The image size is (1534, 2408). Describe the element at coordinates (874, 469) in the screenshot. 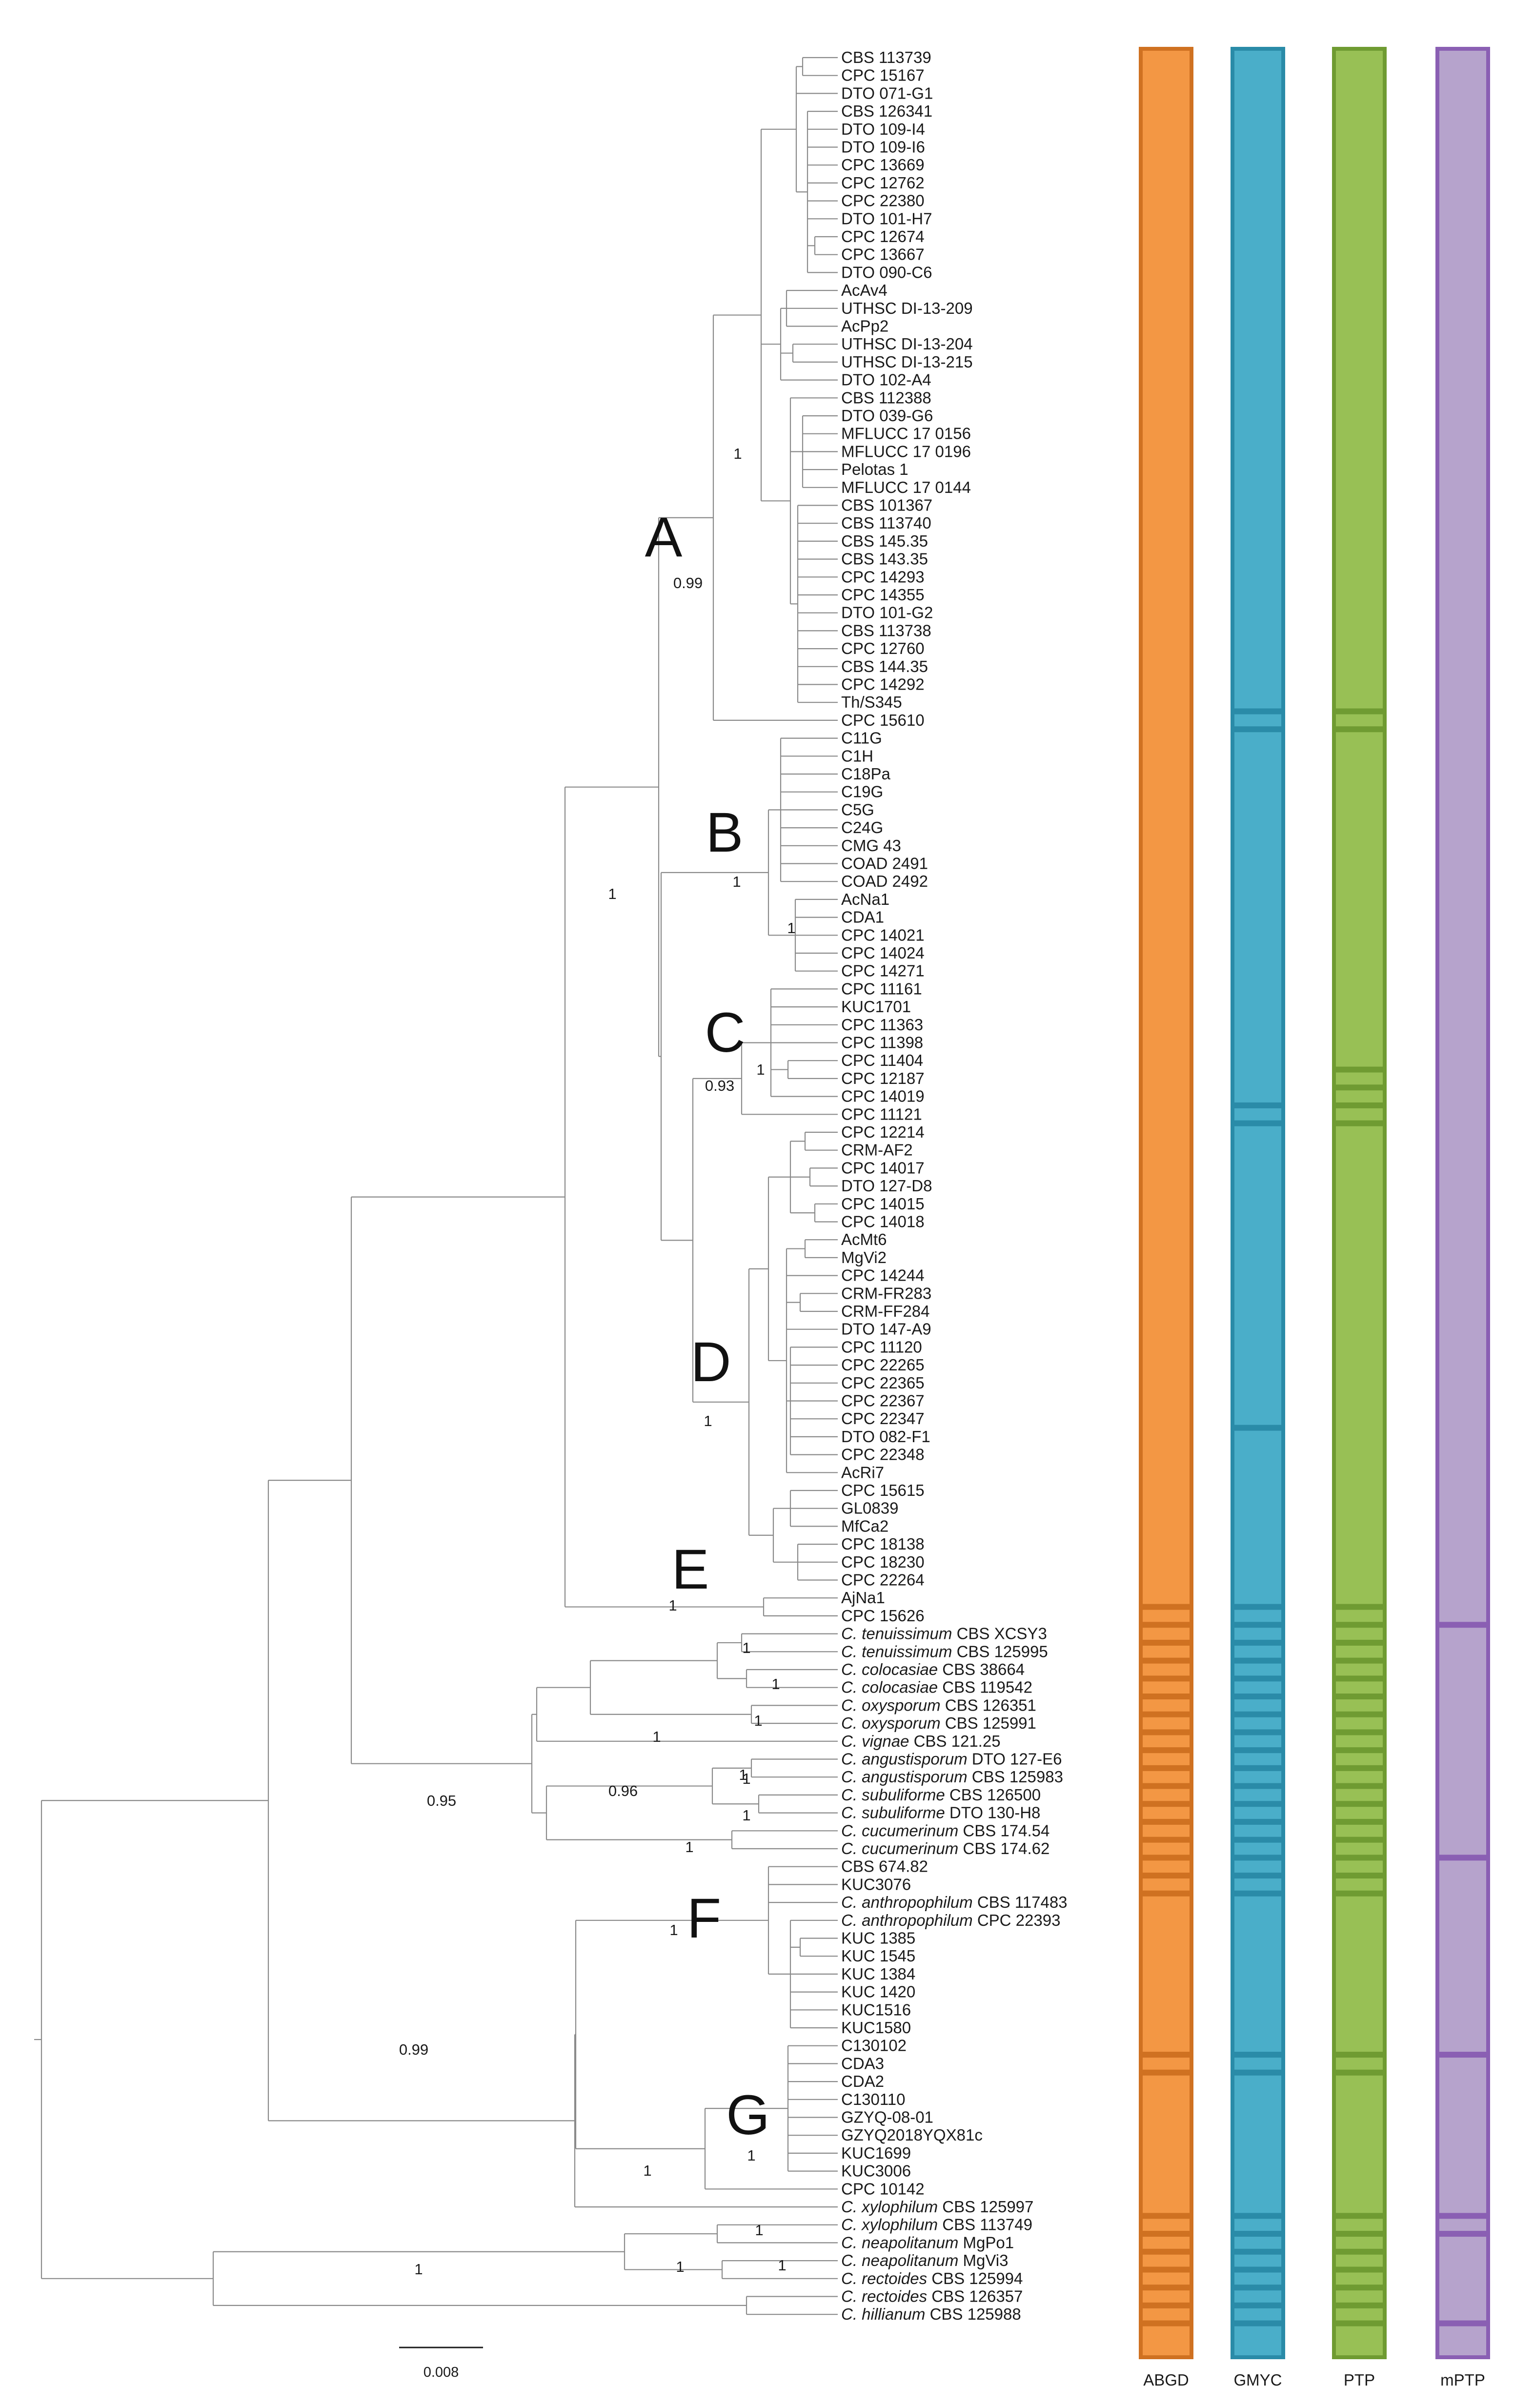

I see `tip-accession: Pelotas 1` at that location.